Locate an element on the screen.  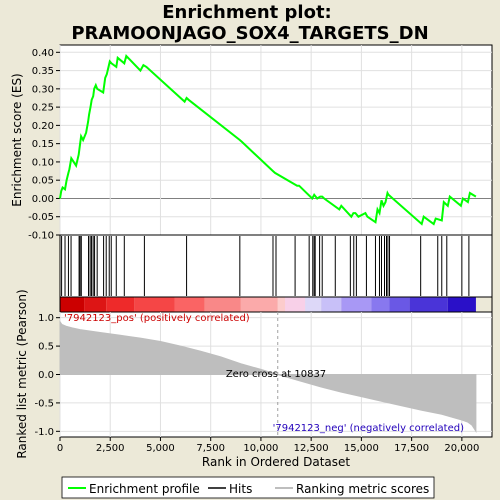
metric-xtick-label: 17,500 is located at coordinates (411, 448).